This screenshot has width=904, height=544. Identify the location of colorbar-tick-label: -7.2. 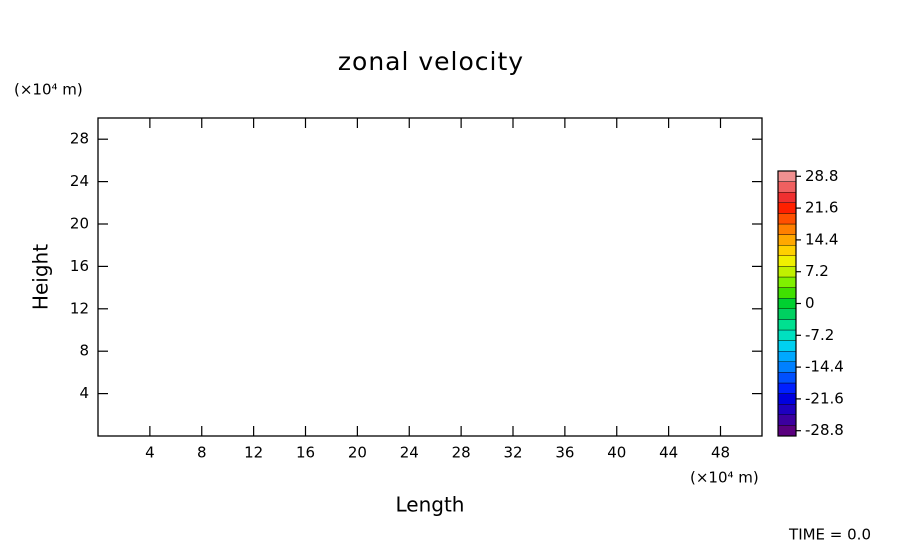
(819, 335).